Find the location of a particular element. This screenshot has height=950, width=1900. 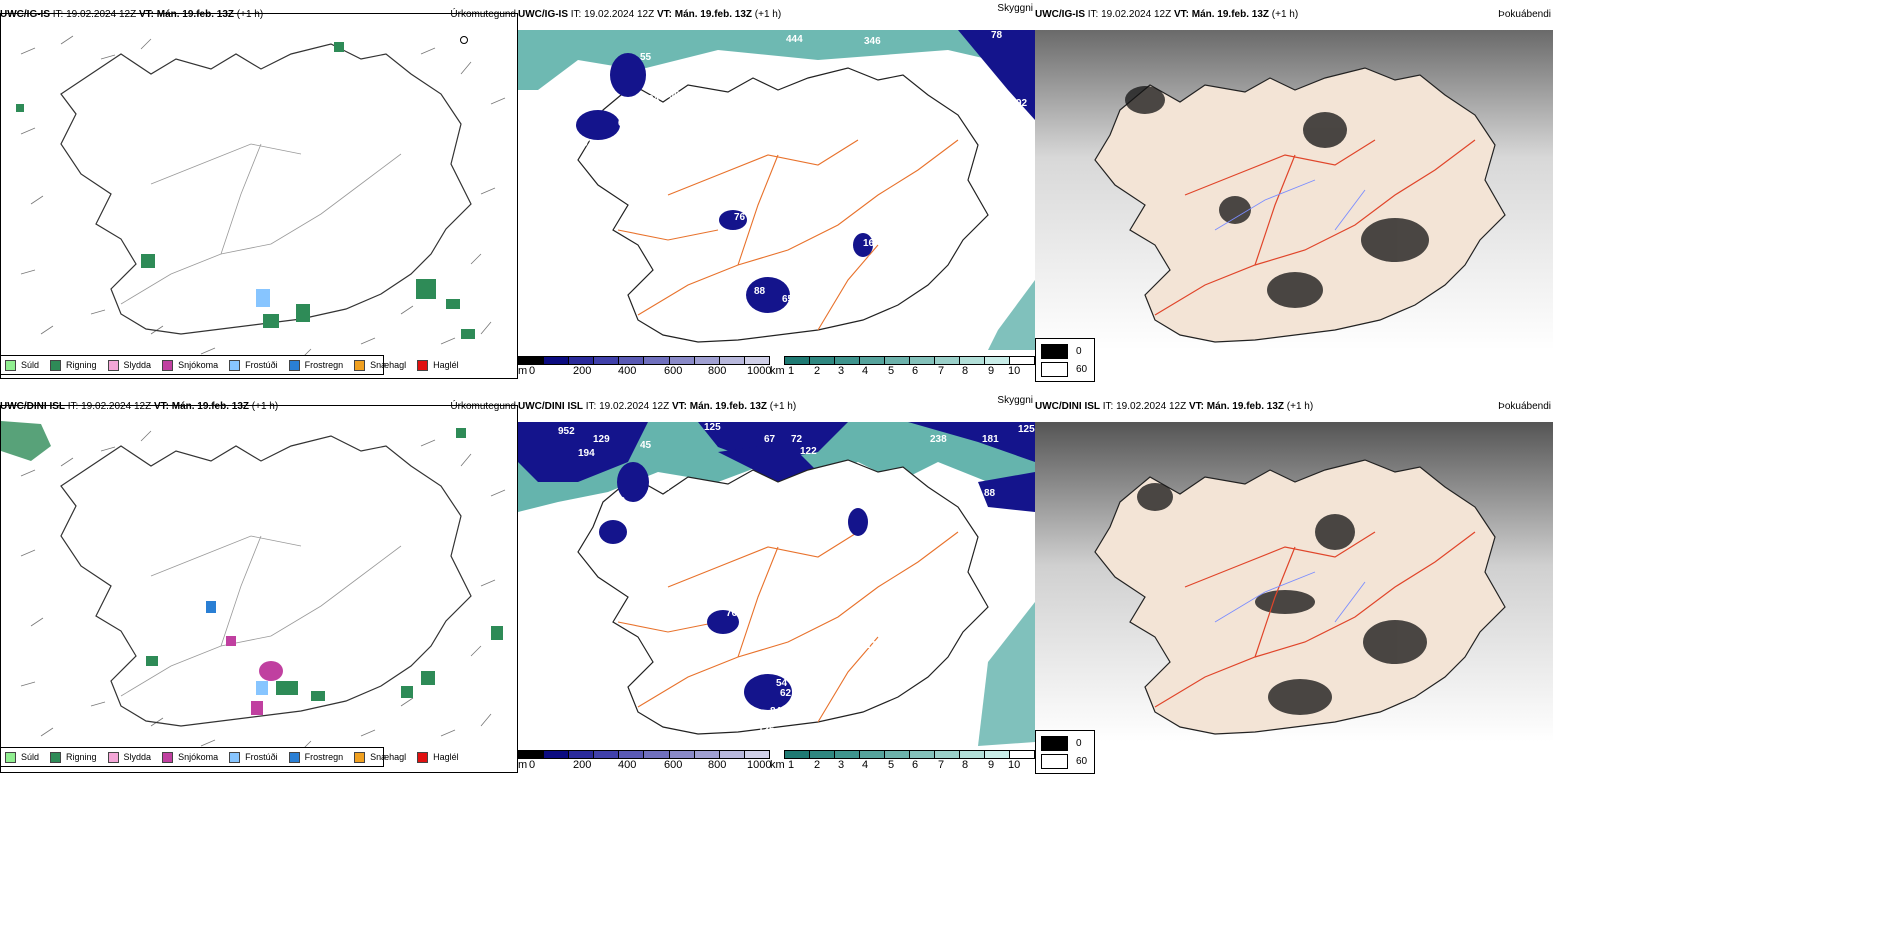

visibility-tick: 5 is located at coordinates (891, 765).